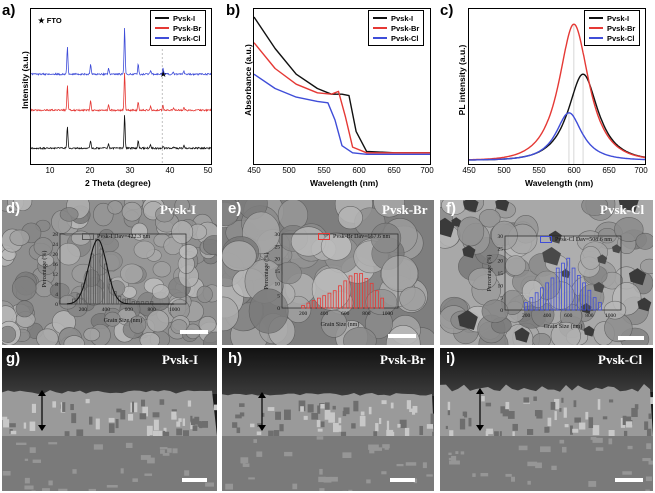 The image size is (655, 493). Describe the element at coordinates (622, 209) in the screenshot. I see `sample-label-f: Pvsk-Cl` at that location.